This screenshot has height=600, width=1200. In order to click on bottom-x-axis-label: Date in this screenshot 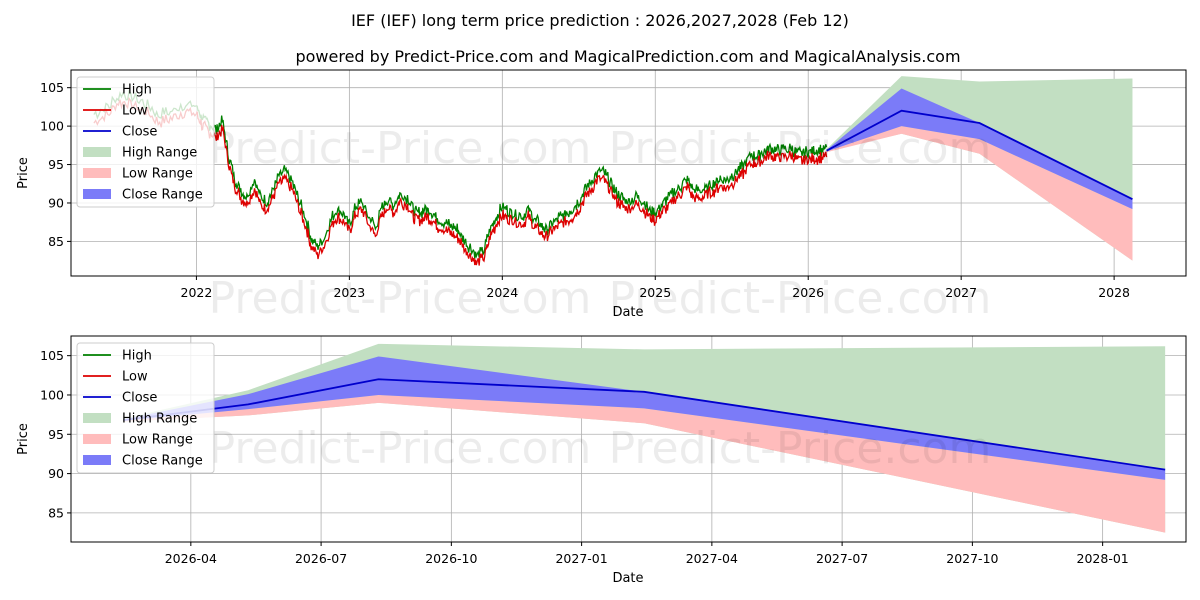, I will do `click(627, 578)`.